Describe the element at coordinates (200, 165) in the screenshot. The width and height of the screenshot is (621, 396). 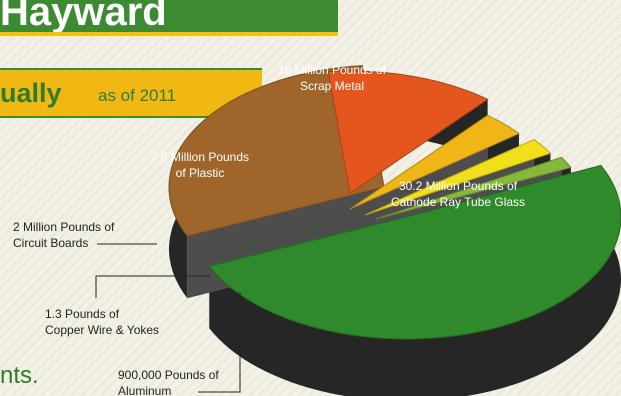
I see `slice-label-plastic: 7.6 Million Pounds of Plastic` at that location.